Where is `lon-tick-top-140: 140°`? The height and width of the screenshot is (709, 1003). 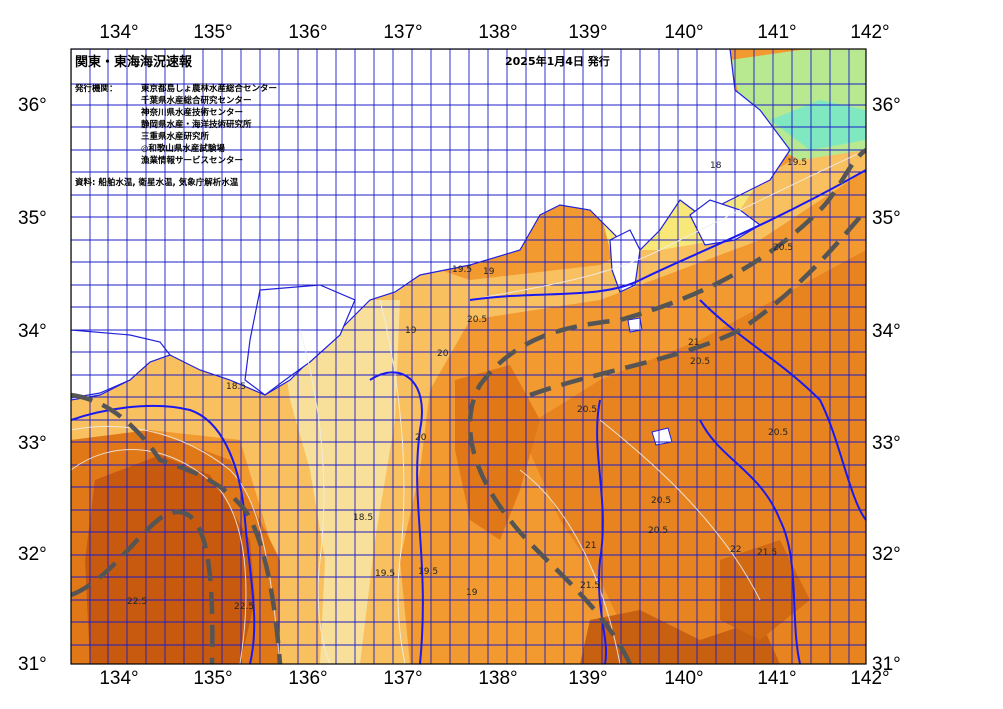 lon-tick-top-140: 140° is located at coordinates (684, 32).